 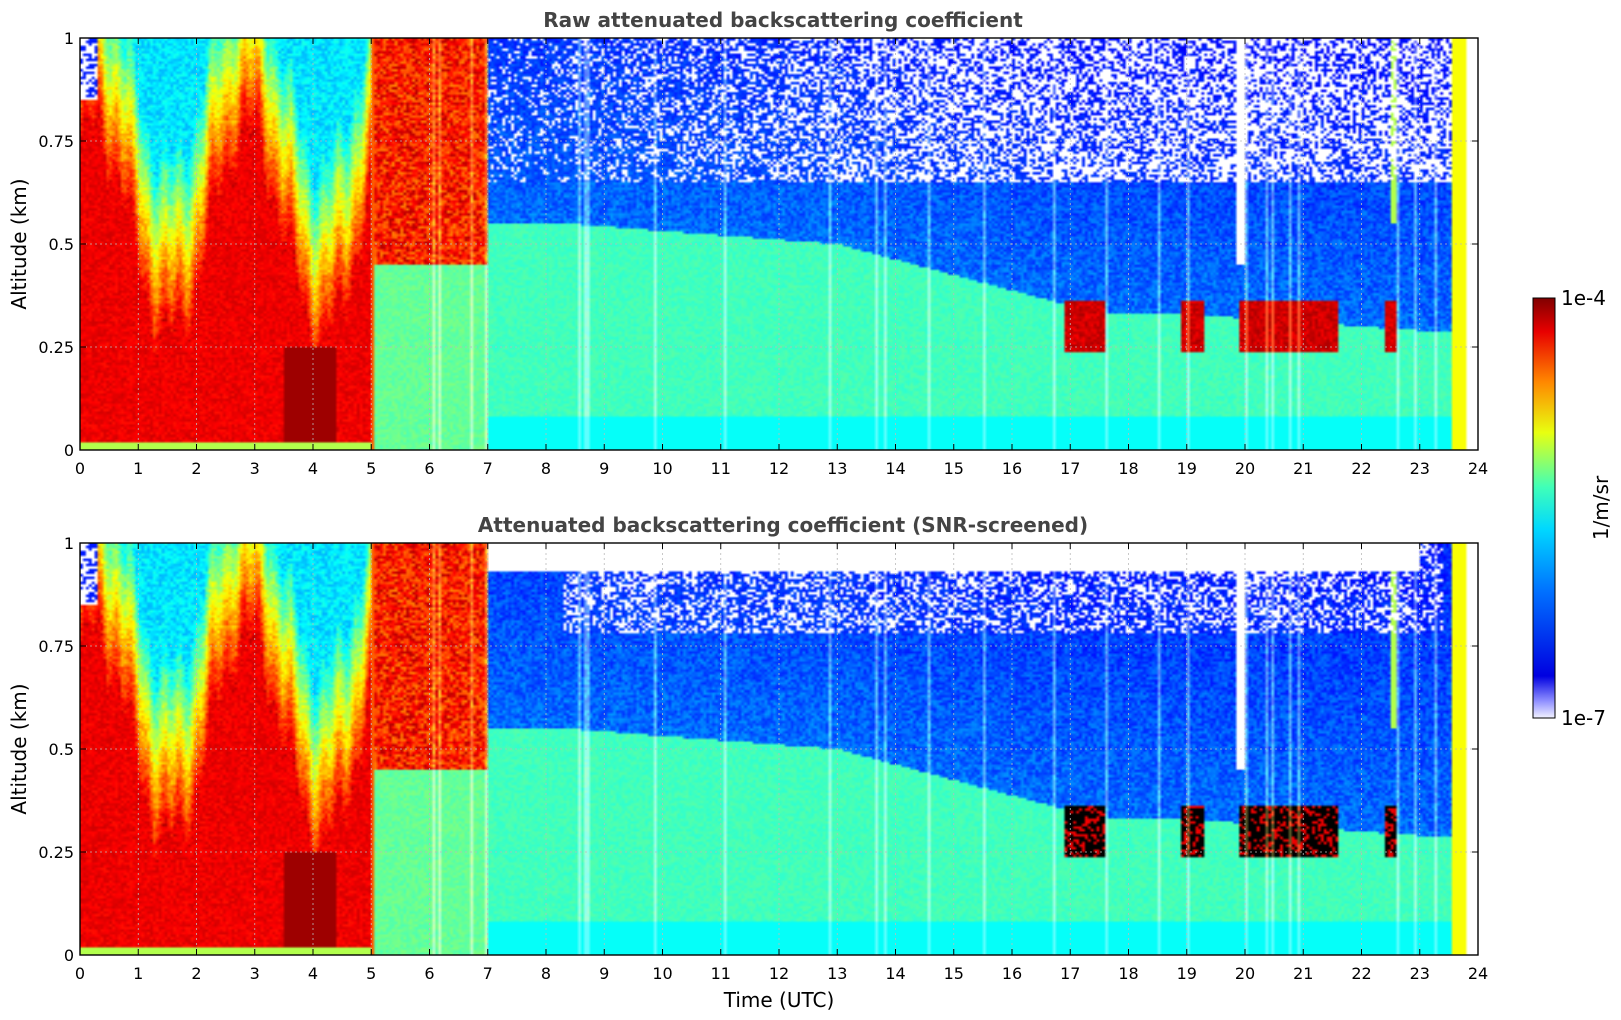 What do you see at coordinates (19, 748) in the screenshot?
I see `panel-screened-y-label: Altitude (km)` at bounding box center [19, 748].